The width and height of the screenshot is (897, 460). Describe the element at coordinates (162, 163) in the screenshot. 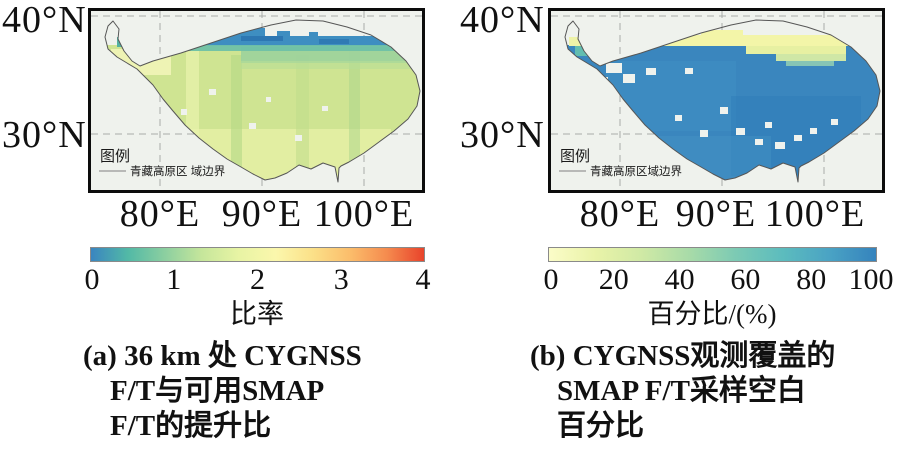

I see `map-legend-a: 图例 青藏高原区 域边界` at that location.